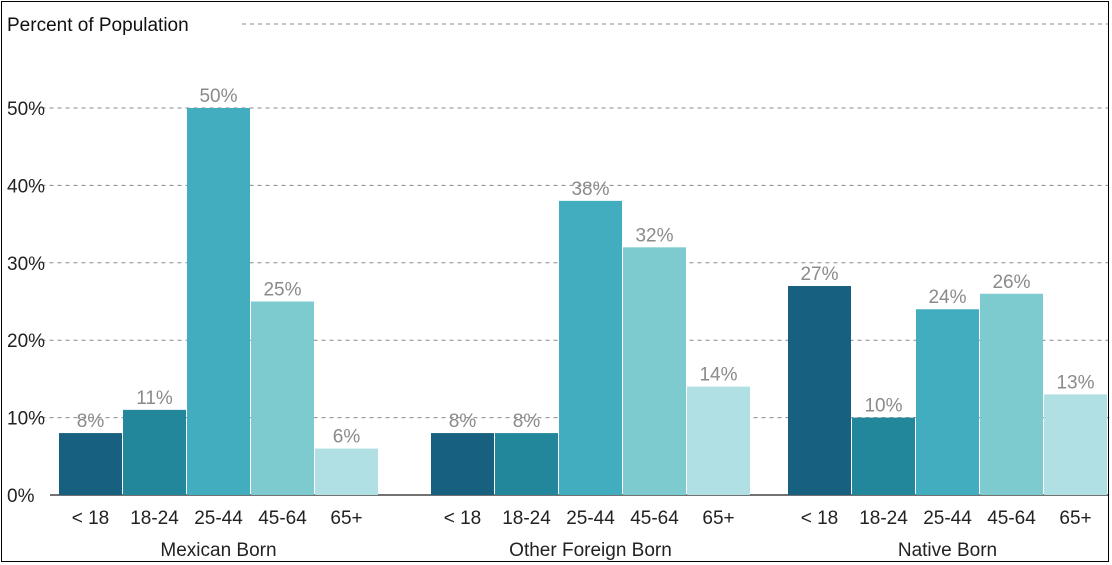  I want to click on y-tick-label: 10%, so click(26, 419).